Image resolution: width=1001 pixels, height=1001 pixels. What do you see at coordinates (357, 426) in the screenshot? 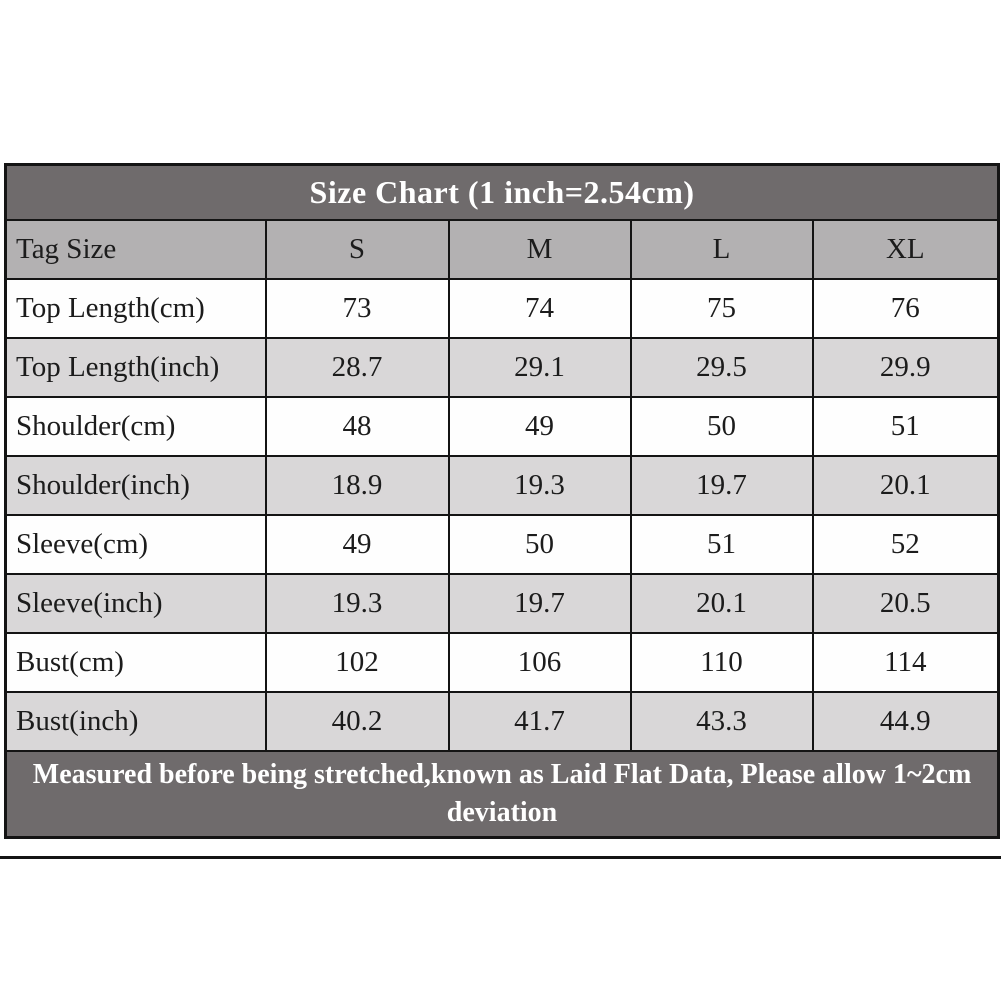
I see `row-value: 48` at bounding box center [357, 426].